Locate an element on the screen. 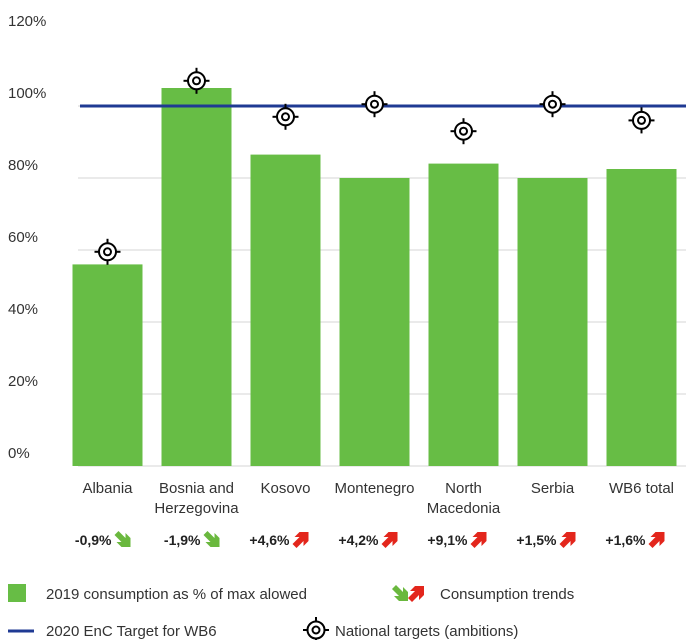 The height and width of the screenshot is (640, 686). trend-label: +1,5% is located at coordinates (536, 540).